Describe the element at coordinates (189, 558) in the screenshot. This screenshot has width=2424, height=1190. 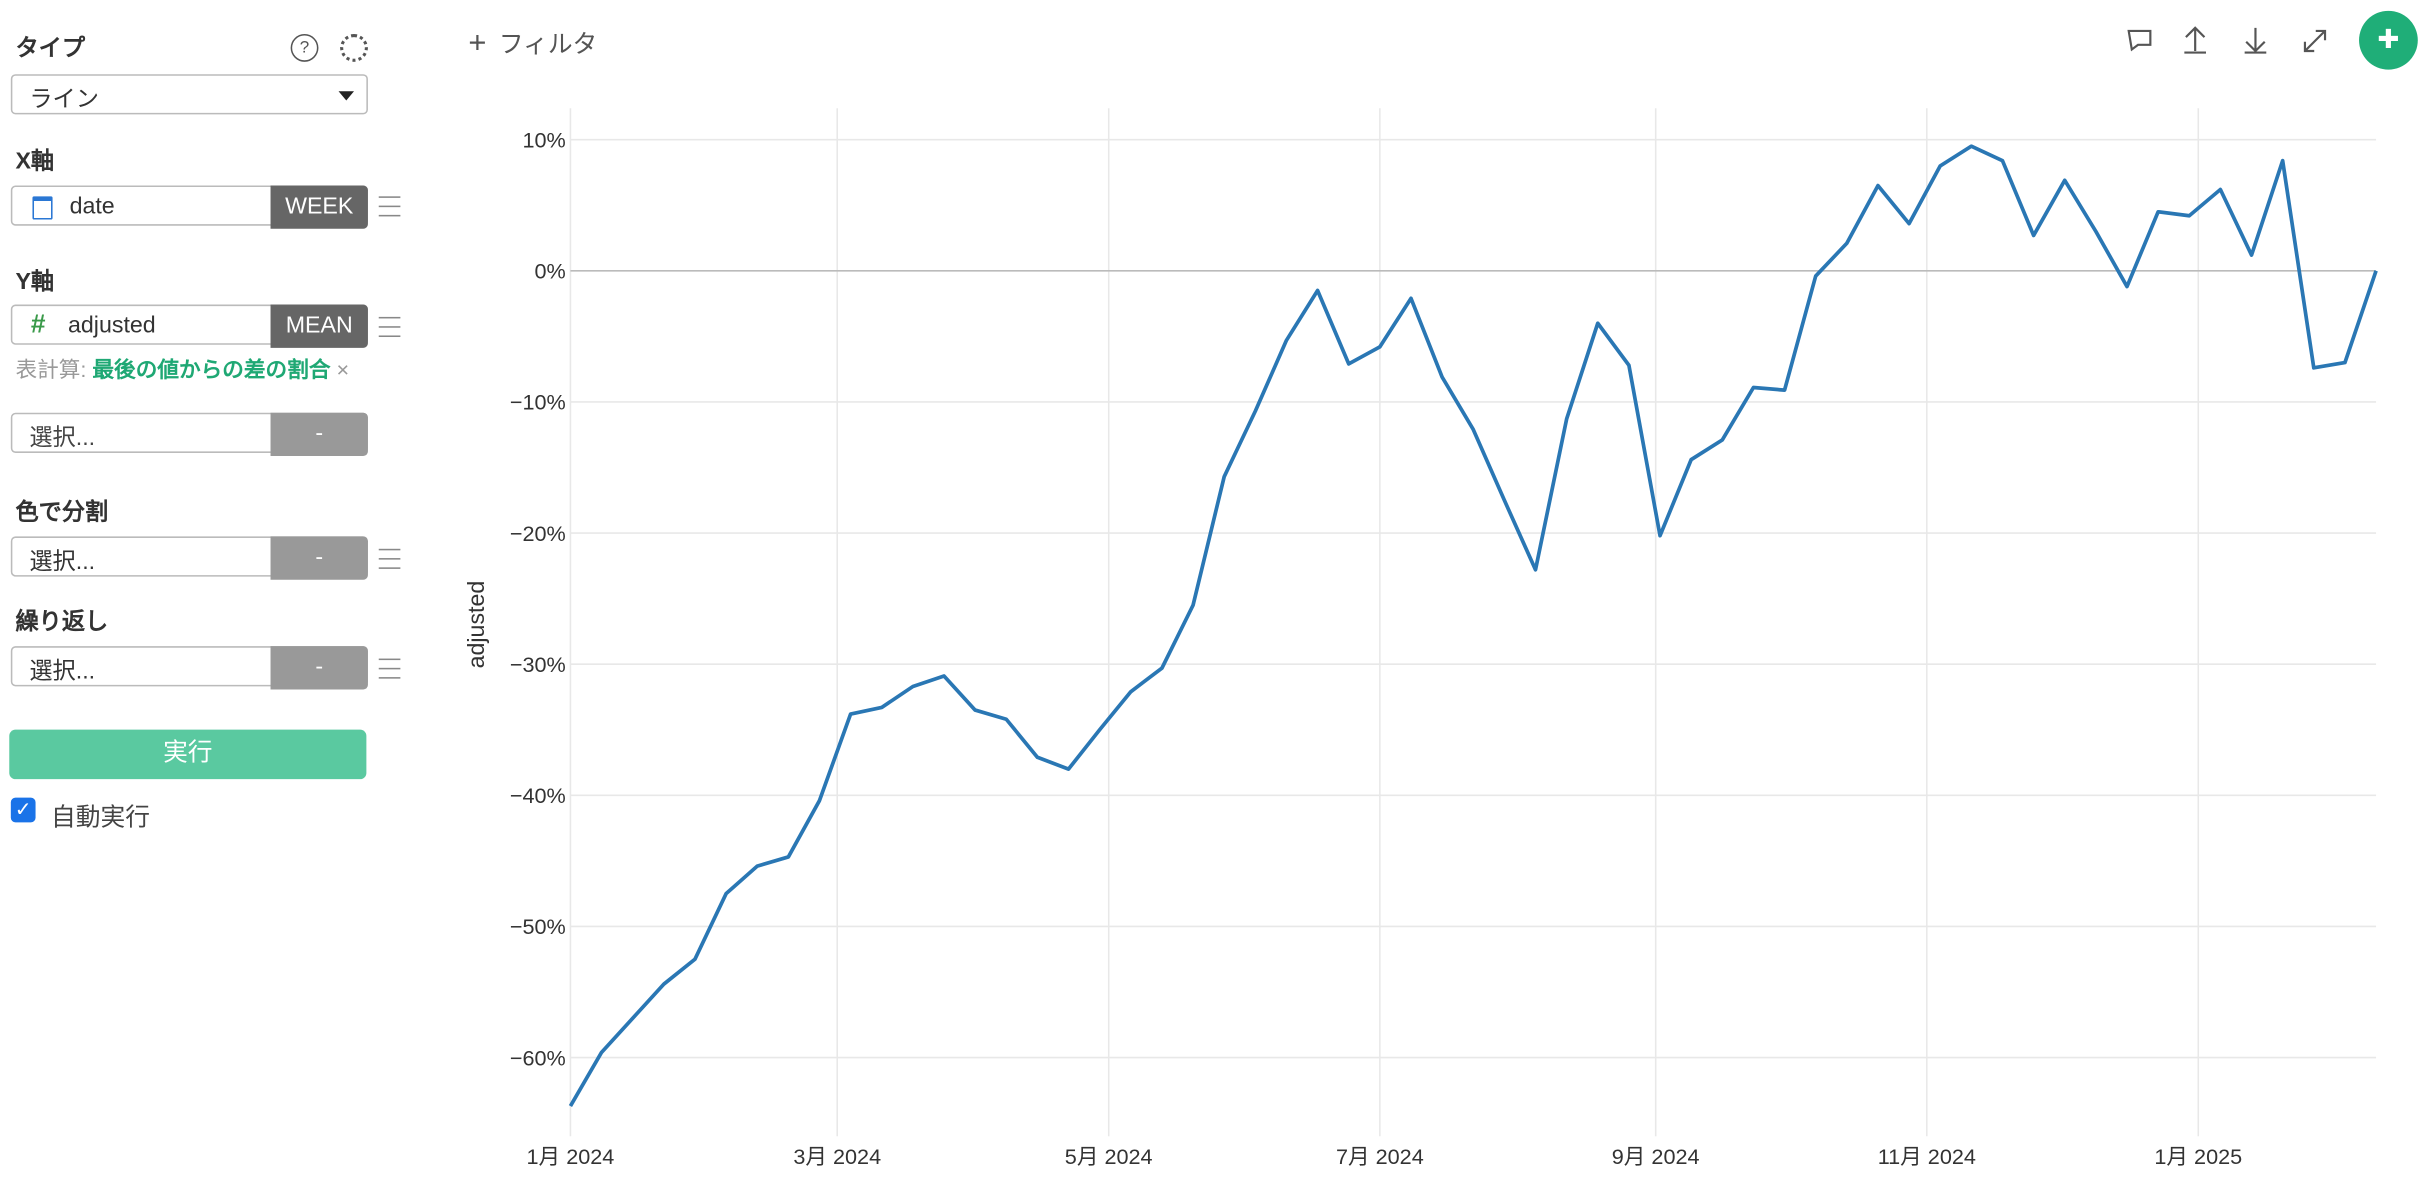
I see `color-select: 選択... -` at that location.